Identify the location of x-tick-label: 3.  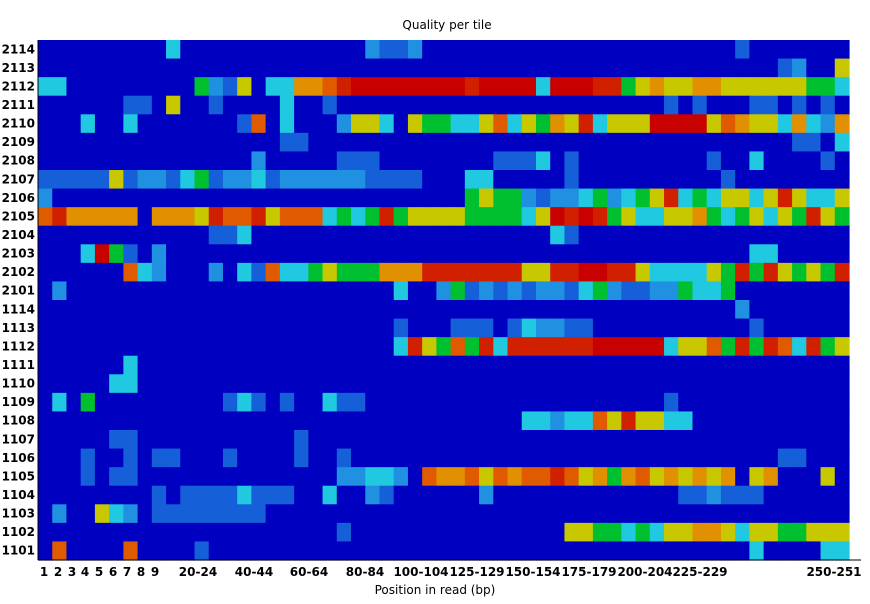
(72, 572).